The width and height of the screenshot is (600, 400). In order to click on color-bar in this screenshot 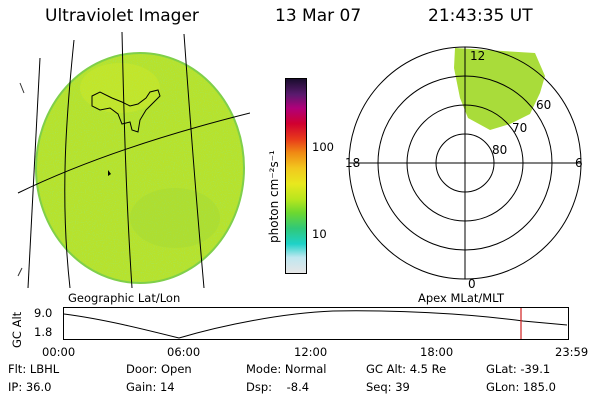, I will do `click(296, 176)`.